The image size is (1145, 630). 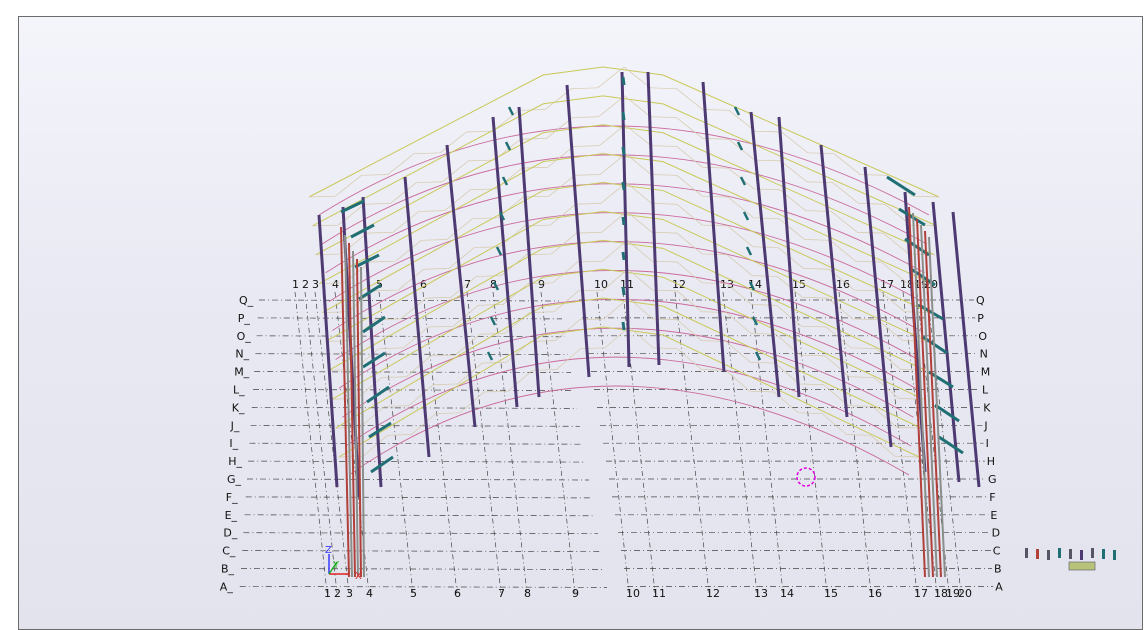 What do you see at coordinates (413, 593) in the screenshot?
I see `grid-column-label-bottom: 5` at bounding box center [413, 593].